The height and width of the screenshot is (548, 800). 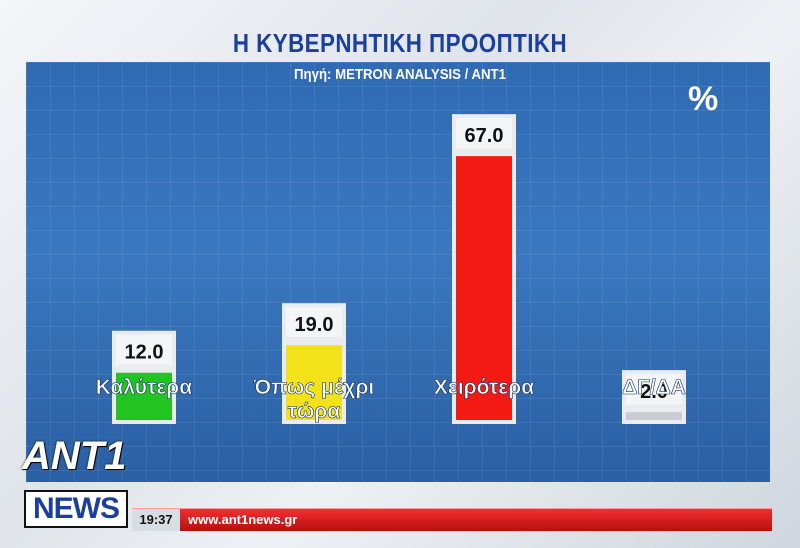 What do you see at coordinates (243, 519) in the screenshot?
I see `ticker-url: www.ant1news.gr` at bounding box center [243, 519].